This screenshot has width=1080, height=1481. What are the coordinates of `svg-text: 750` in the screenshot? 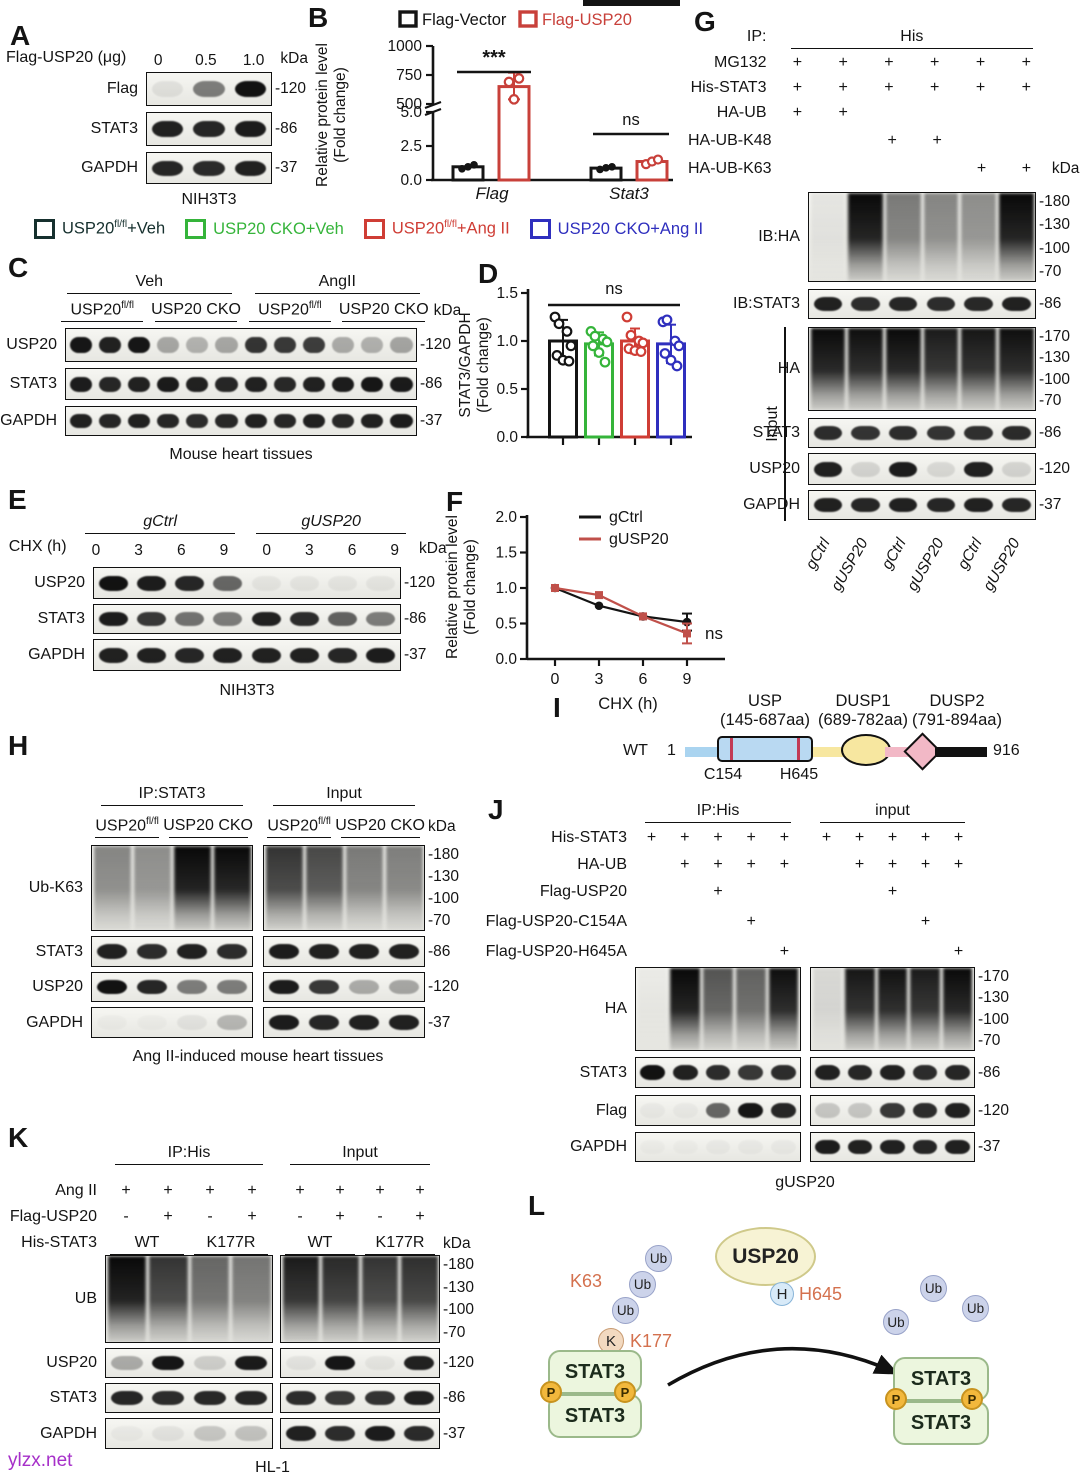 It's located at (409, 75).